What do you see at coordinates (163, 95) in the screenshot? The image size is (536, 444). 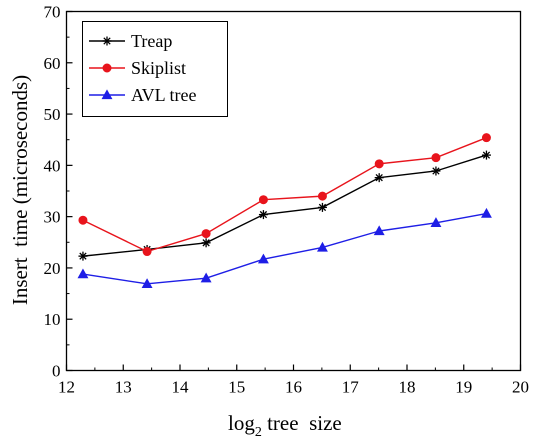 I see `legend-label-avl-tree: AVL tree` at bounding box center [163, 95].